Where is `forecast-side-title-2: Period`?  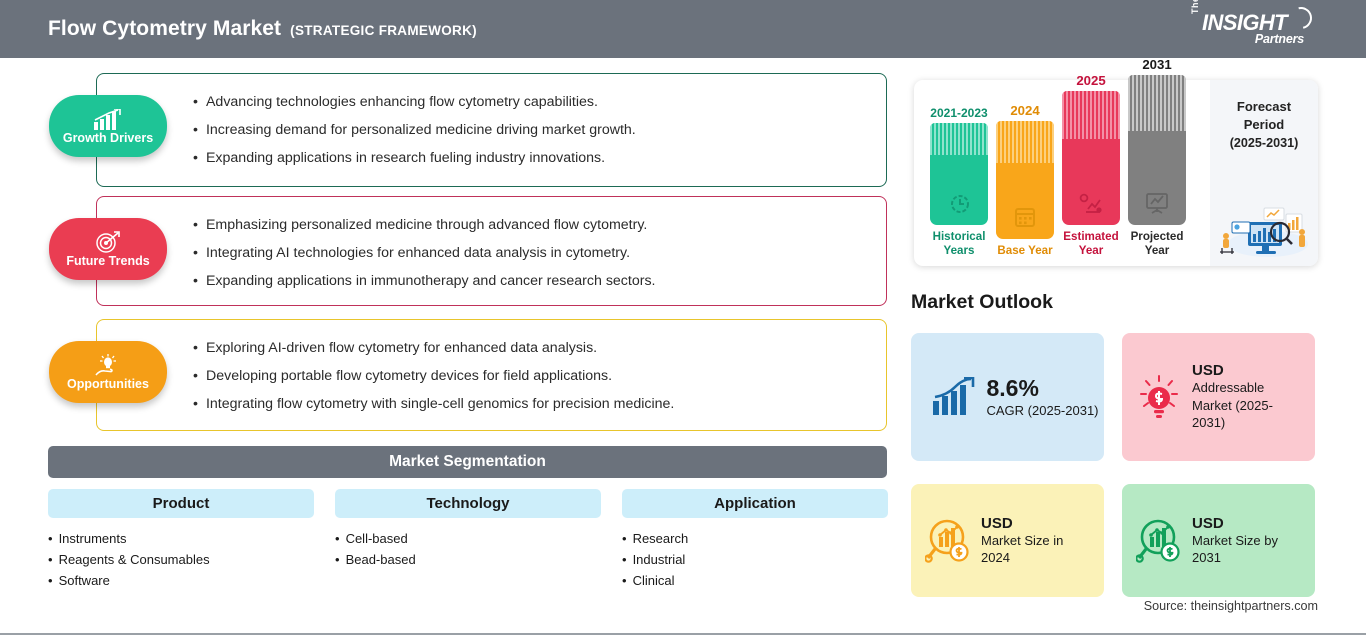 forecast-side-title-2: Period is located at coordinates (1264, 124).